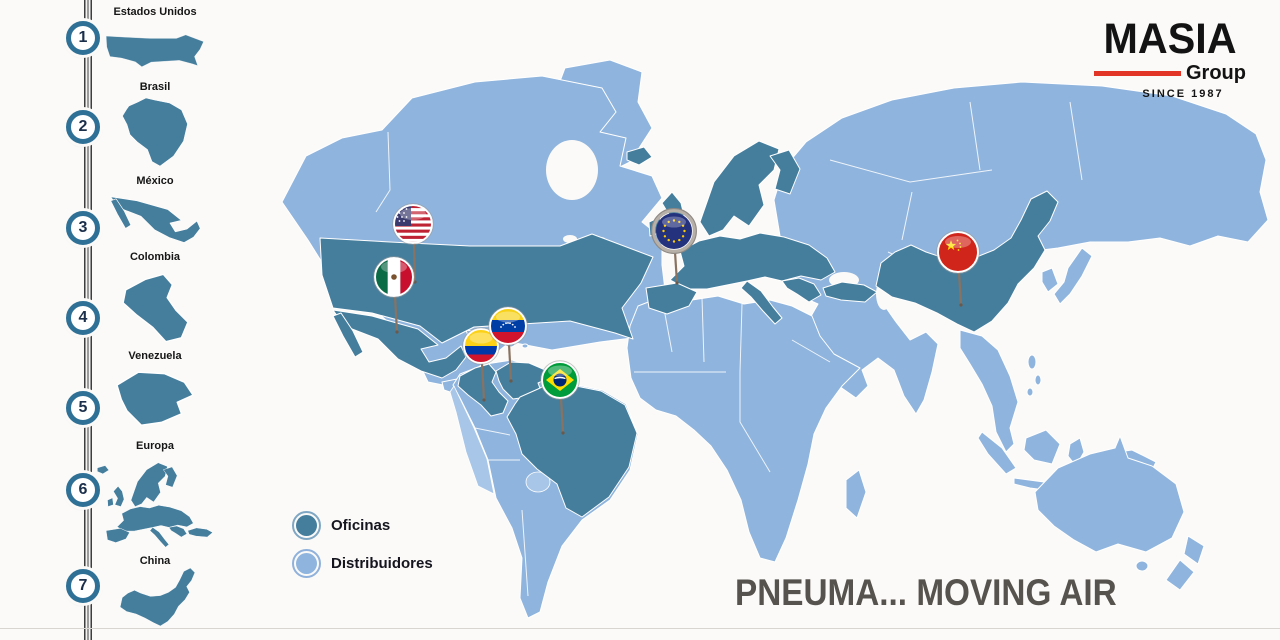 This screenshot has width=1280, height=640. I want to click on map-legend: Oficinas Distribuidores, so click(362, 549).